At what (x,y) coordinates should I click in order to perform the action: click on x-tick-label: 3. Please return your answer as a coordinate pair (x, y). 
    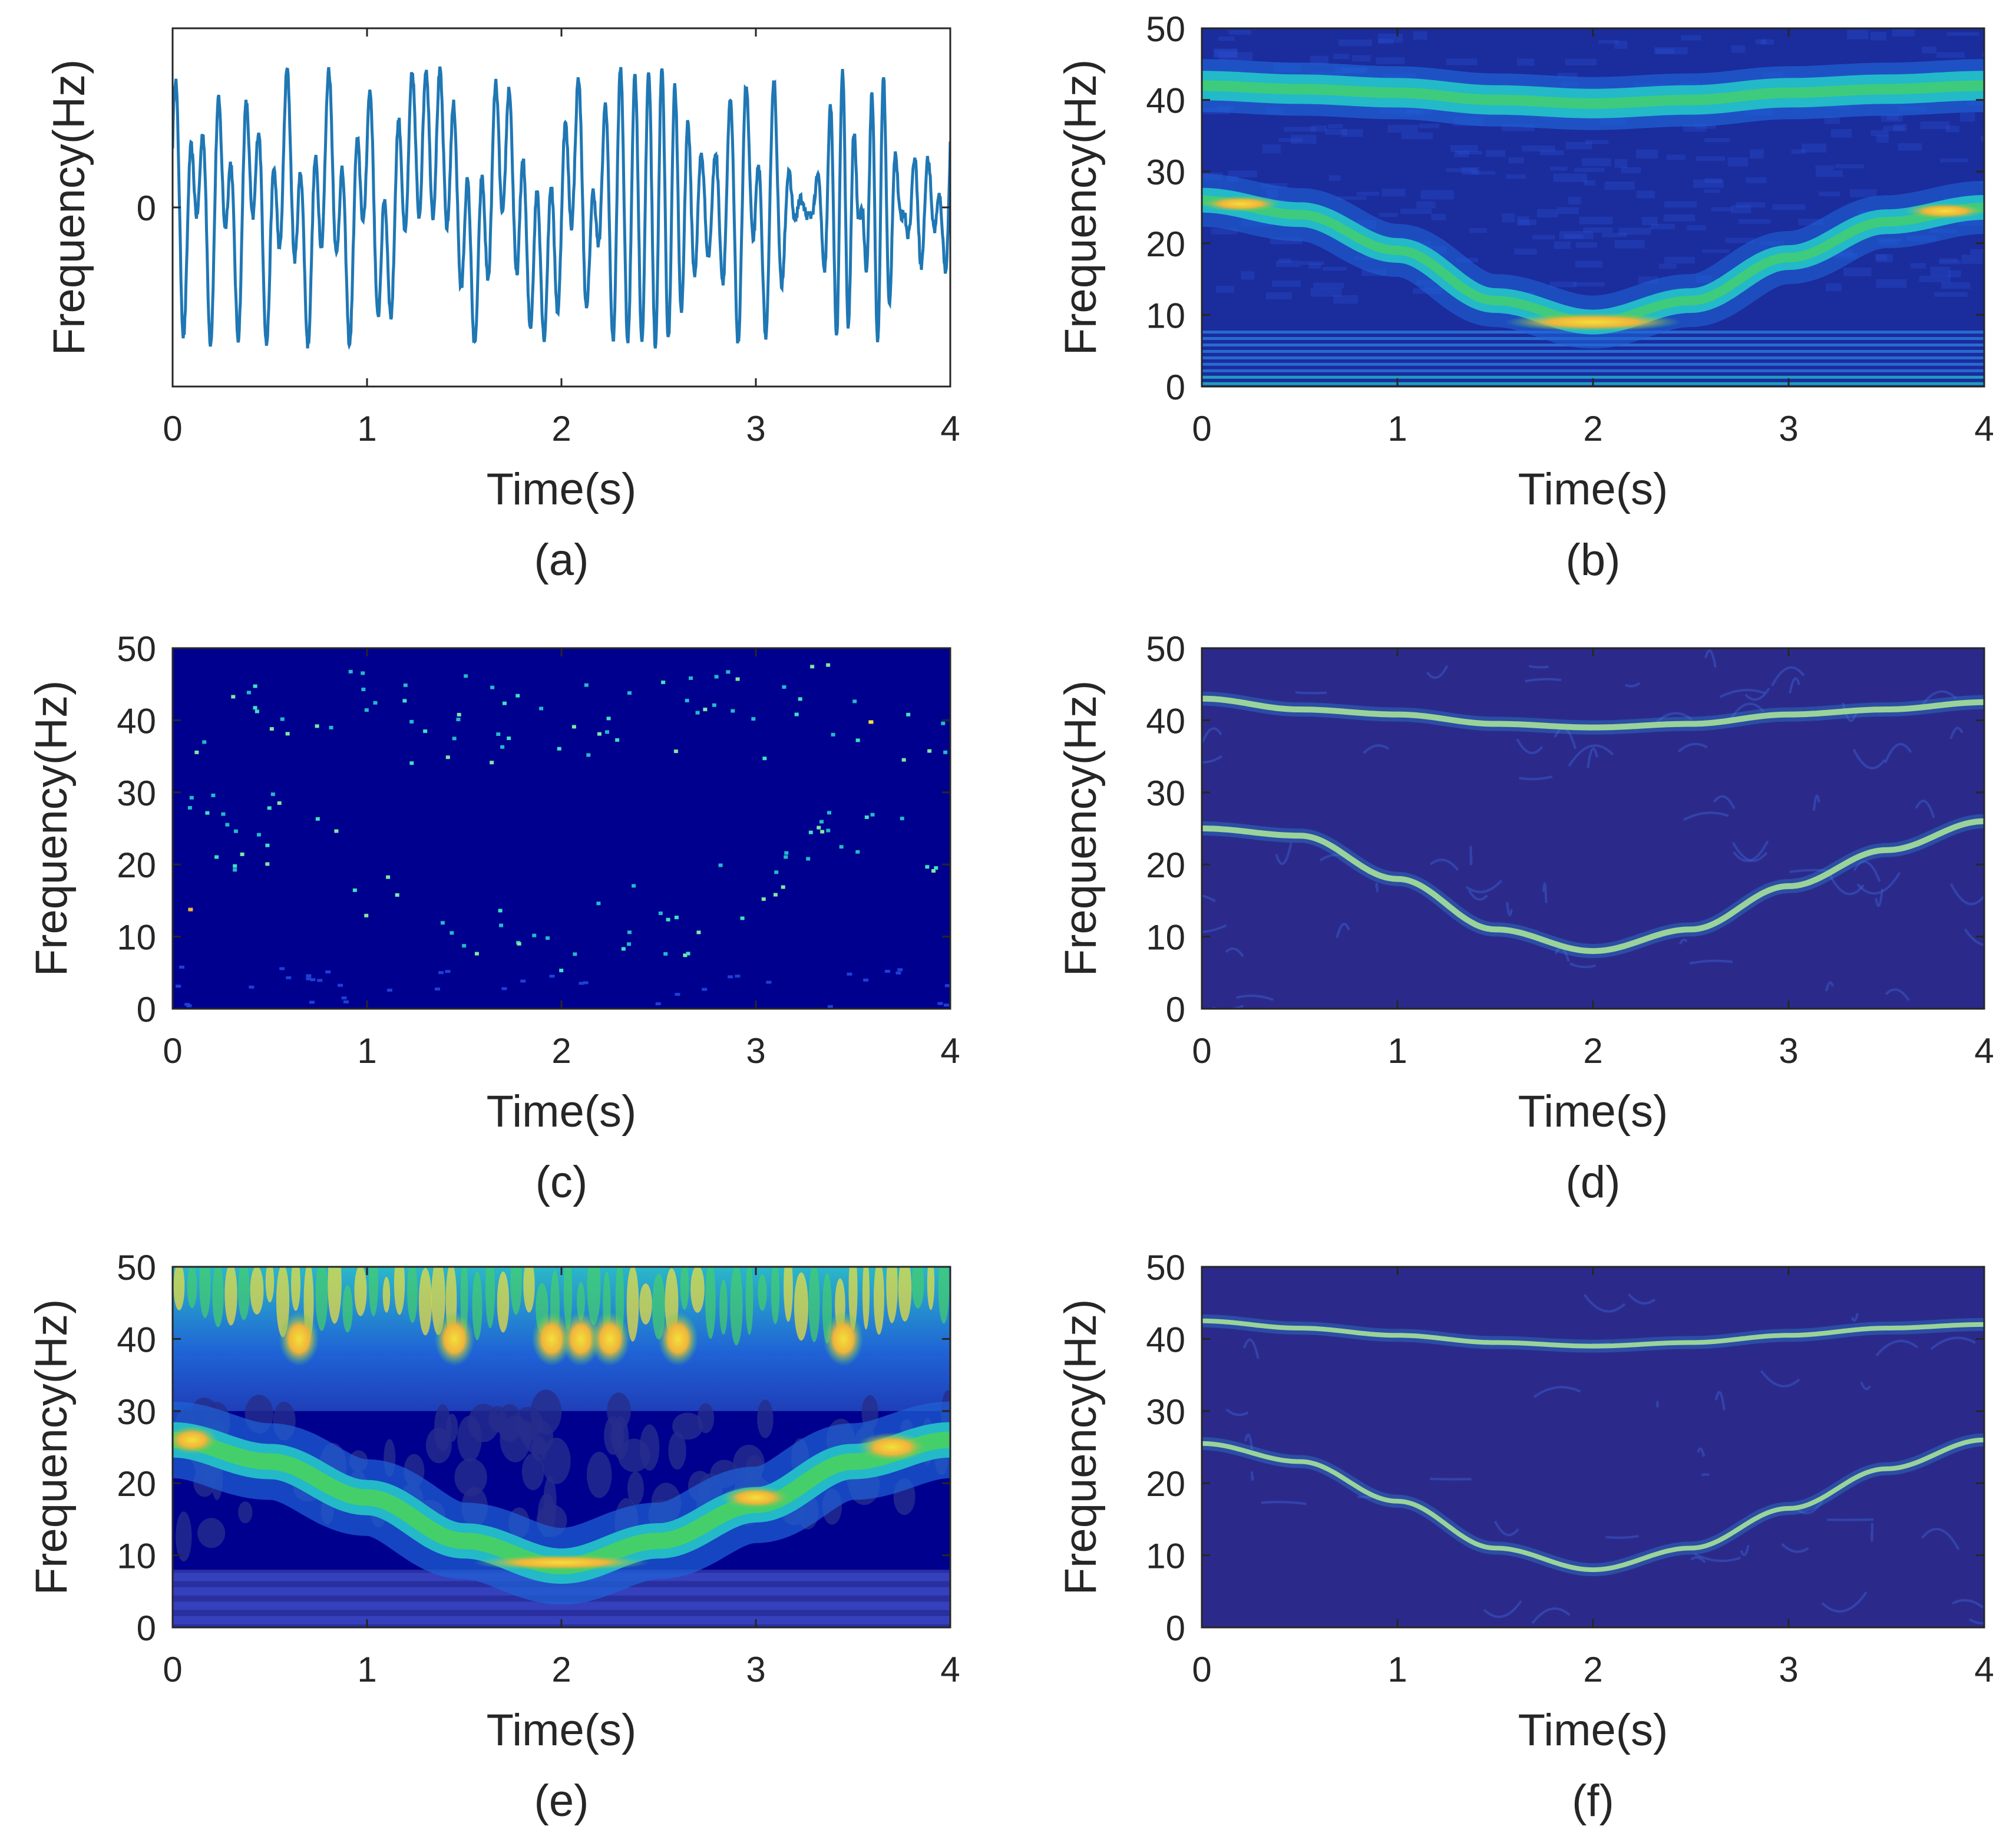
    Looking at the image, I should click on (755, 1051).